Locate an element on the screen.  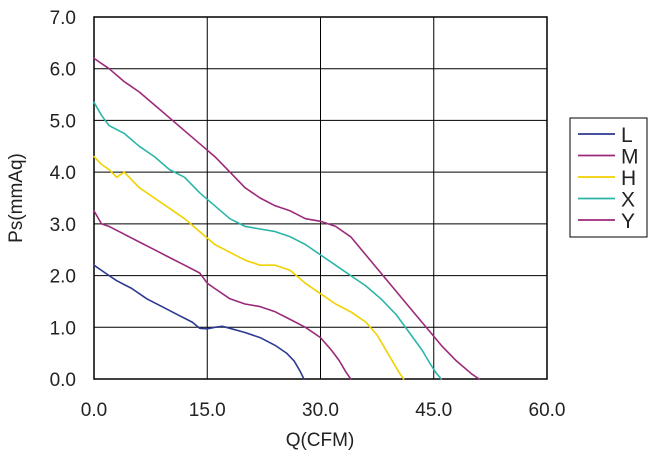
series-line-l is located at coordinates (199, 322).